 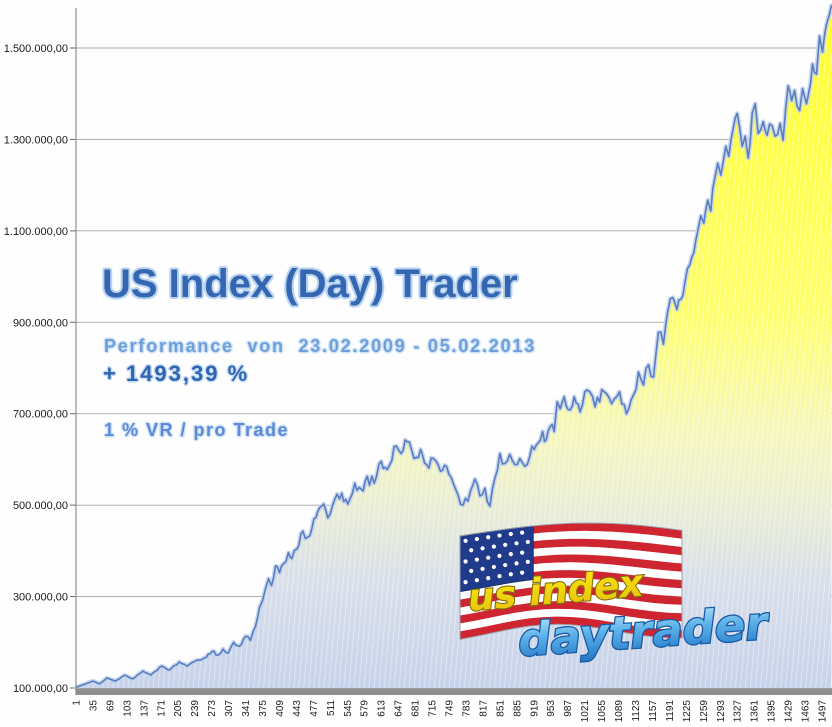 What do you see at coordinates (36, 49) in the screenshot?
I see `y-axis-label: 1.500.000,00` at bounding box center [36, 49].